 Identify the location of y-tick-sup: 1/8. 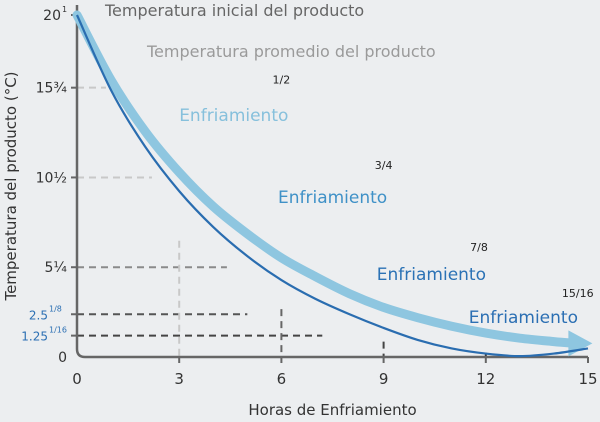
(55, 308).